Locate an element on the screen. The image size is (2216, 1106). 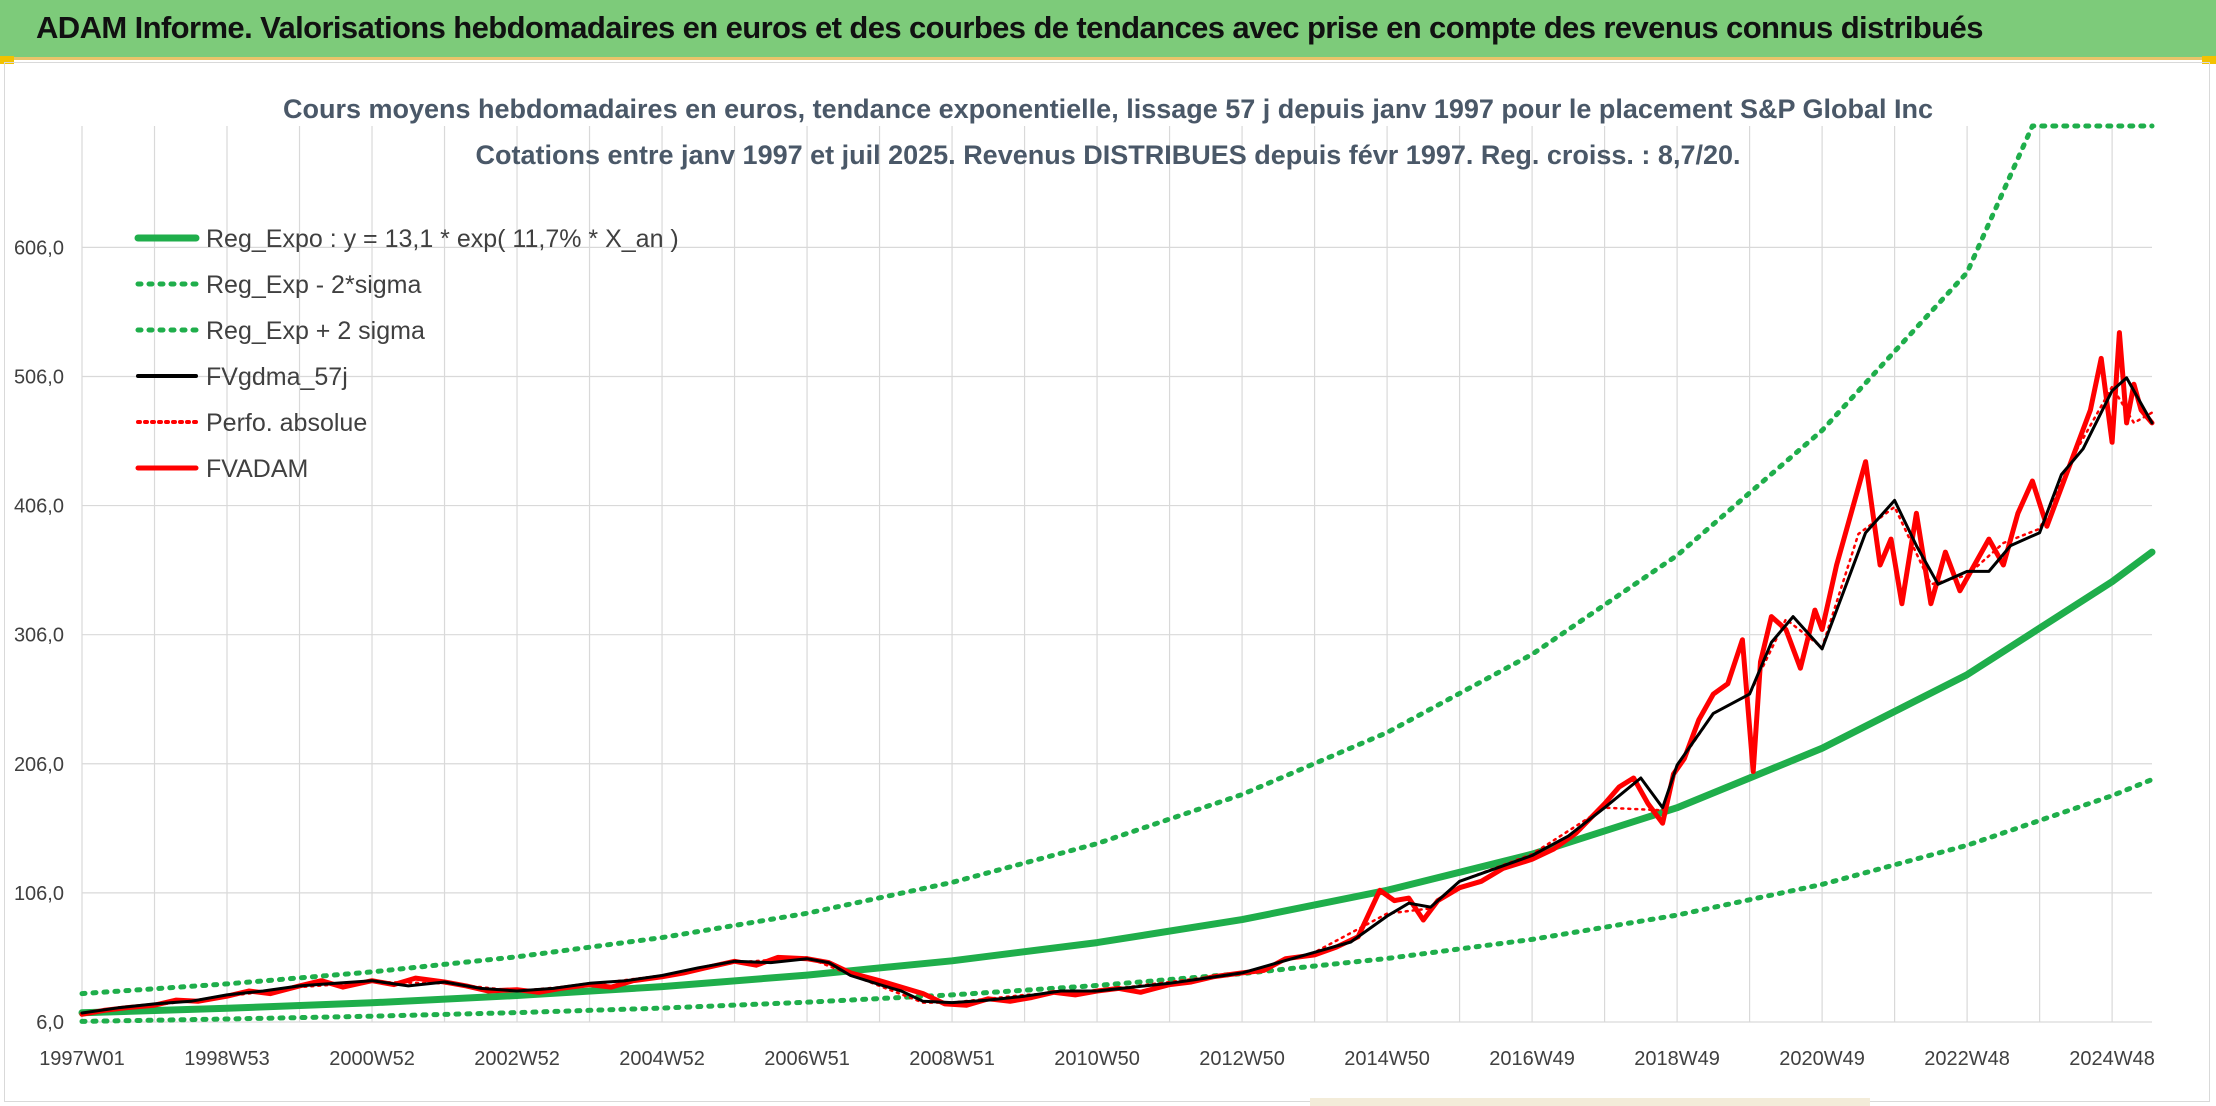
corner-marker-left is located at coordinates (7, 60).